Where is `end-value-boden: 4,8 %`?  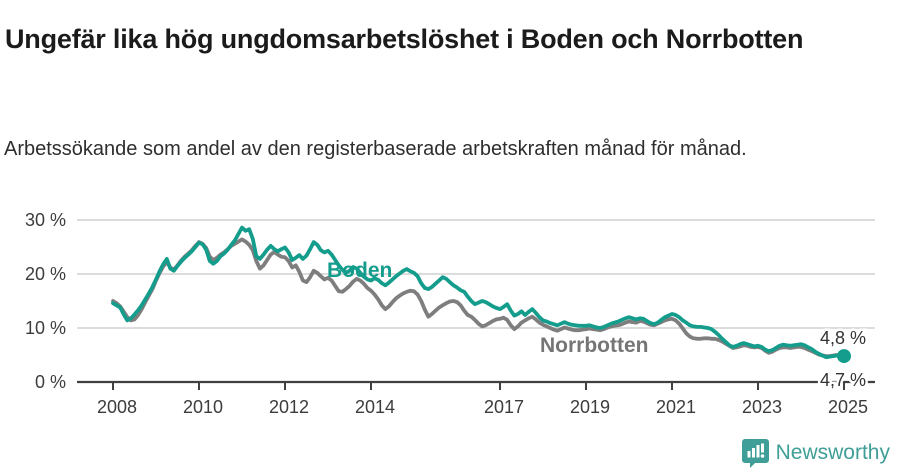 end-value-boden: 4,8 % is located at coordinates (843, 338).